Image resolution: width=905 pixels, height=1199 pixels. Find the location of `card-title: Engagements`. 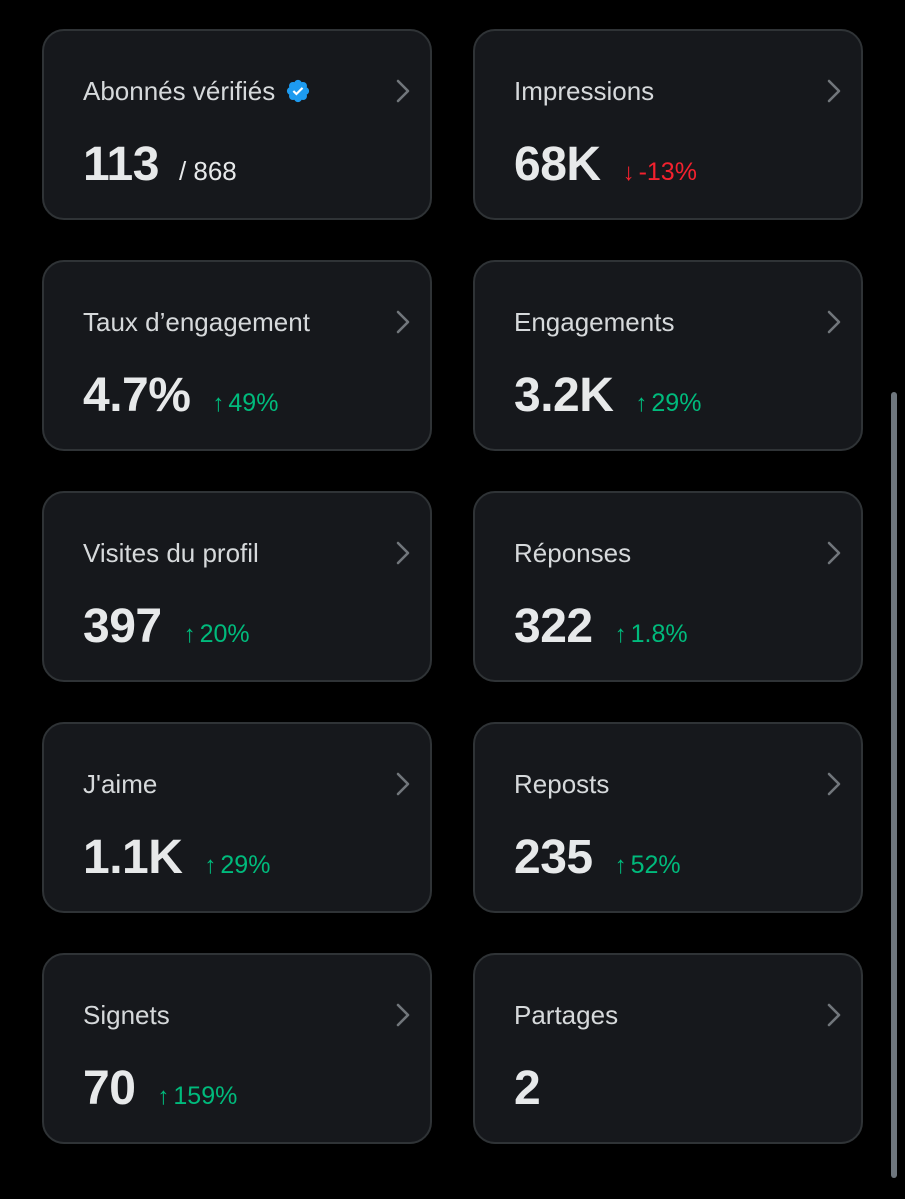

card-title: Engagements is located at coordinates (594, 322).